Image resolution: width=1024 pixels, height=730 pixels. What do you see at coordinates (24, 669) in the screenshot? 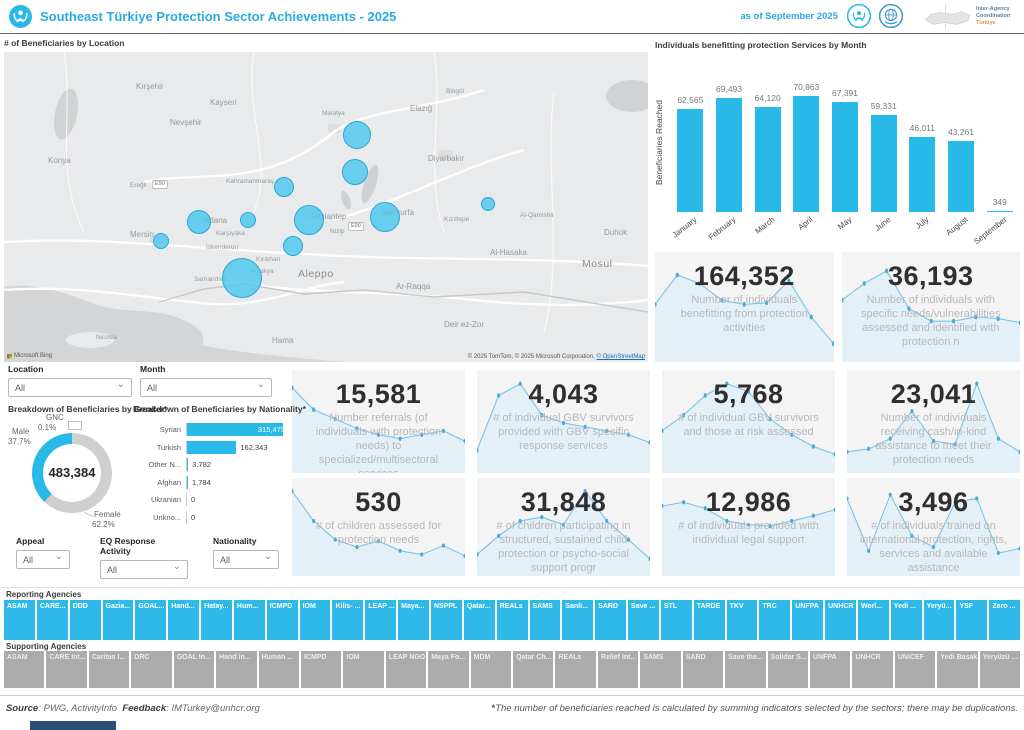
I see `supporting-agency-tile: ASAM` at bounding box center [24, 669].